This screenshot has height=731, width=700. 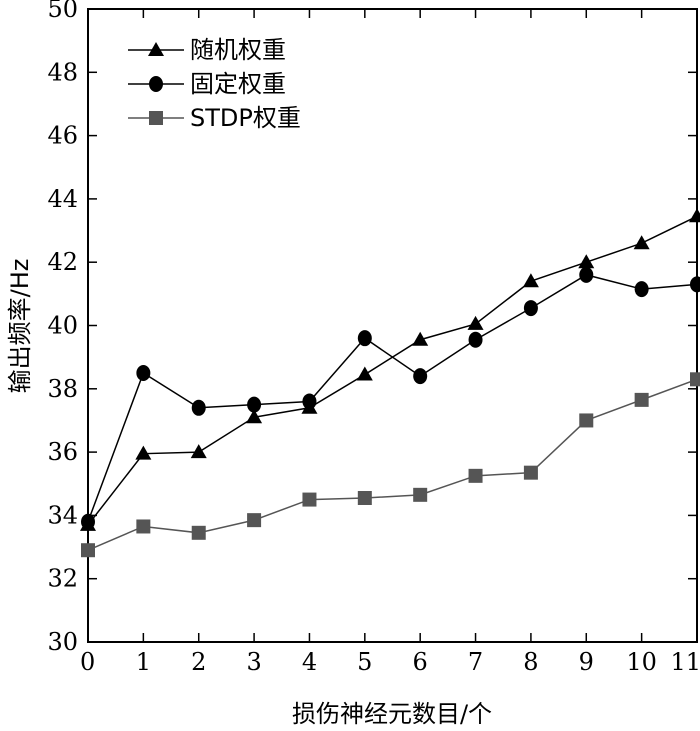 I want to click on y-axis-label: 输出频率/Hz, so click(x=20, y=326).